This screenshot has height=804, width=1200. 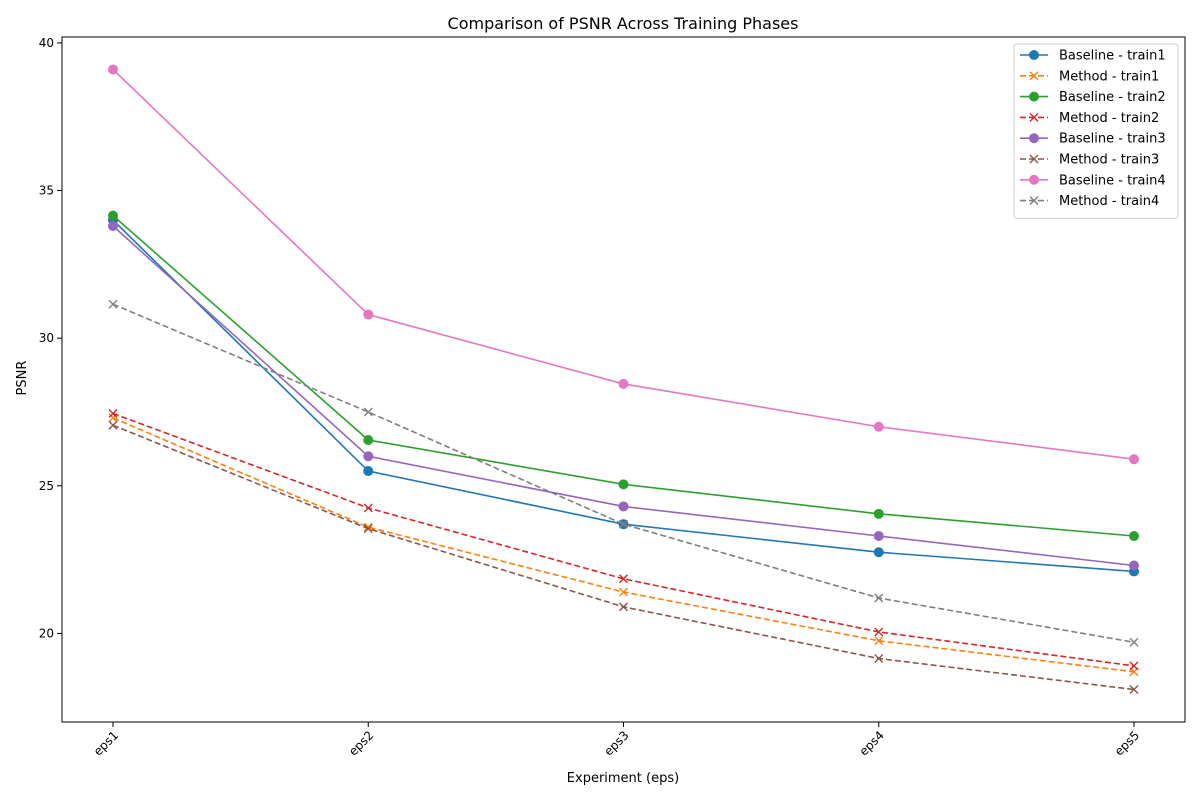 What do you see at coordinates (616, 743) in the screenshot?
I see `x-tick-label: eps3` at bounding box center [616, 743].